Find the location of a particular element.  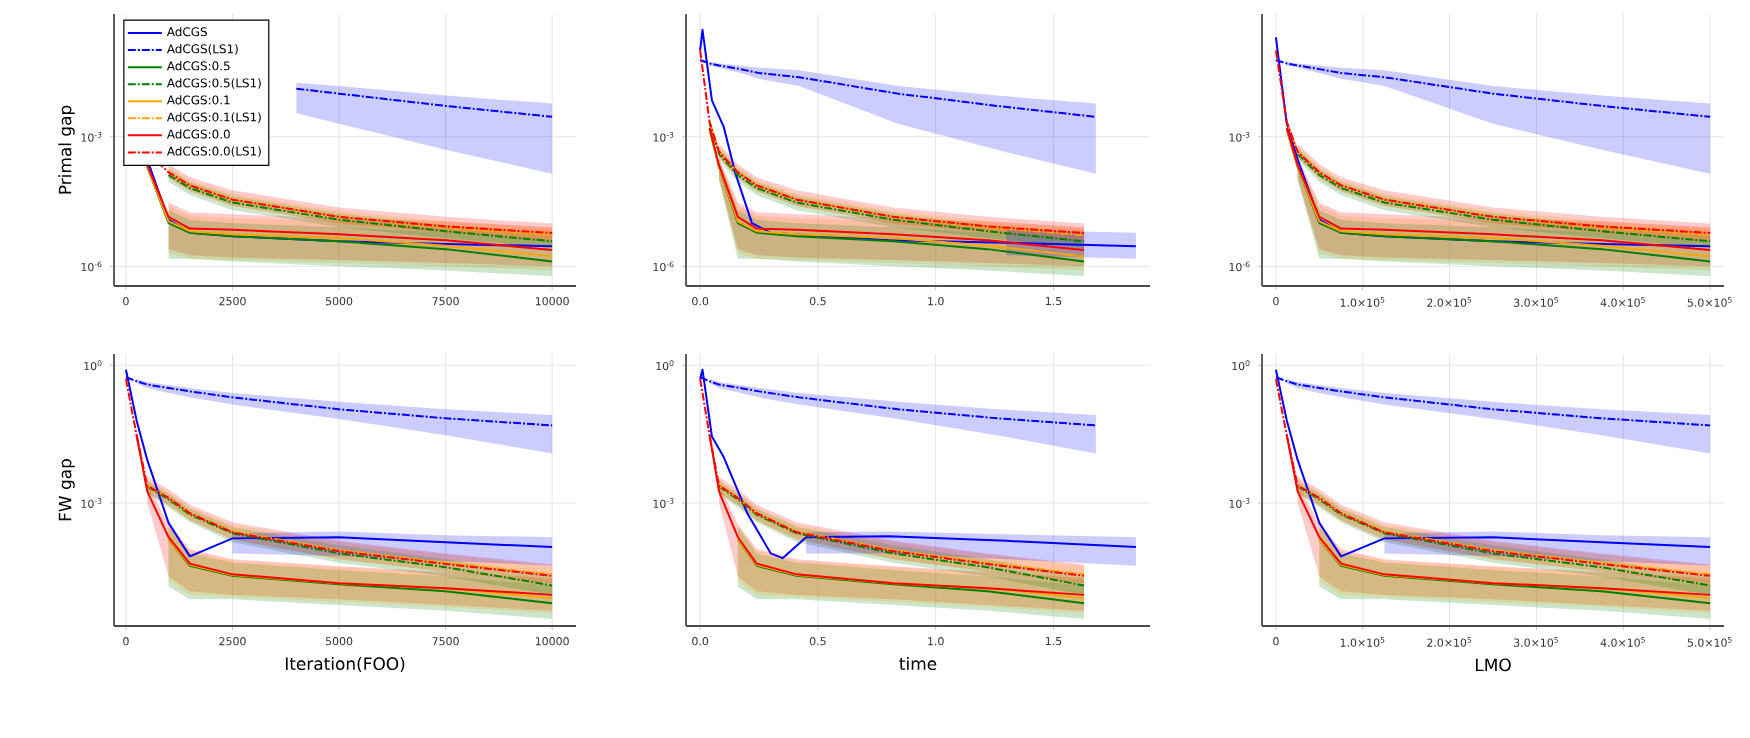

x-axis-title: time is located at coordinates (918, 663).